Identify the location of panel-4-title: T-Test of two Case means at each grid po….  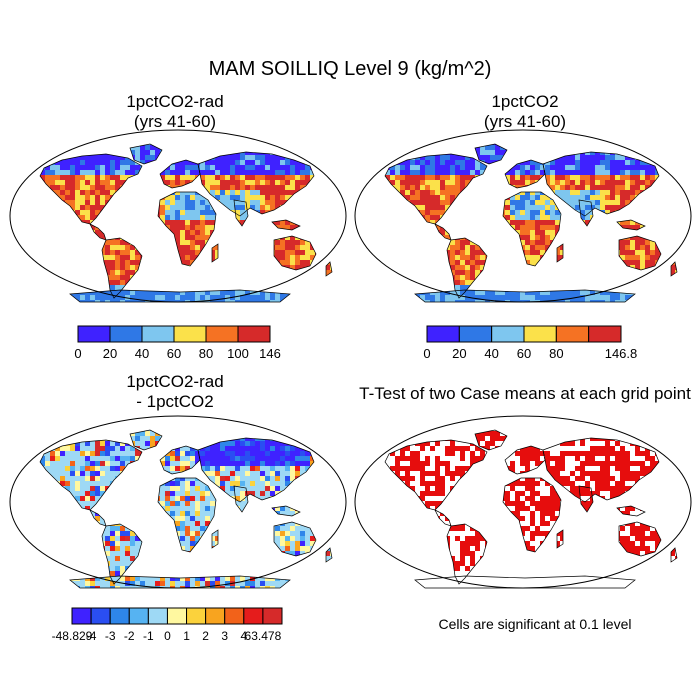
(525, 394).